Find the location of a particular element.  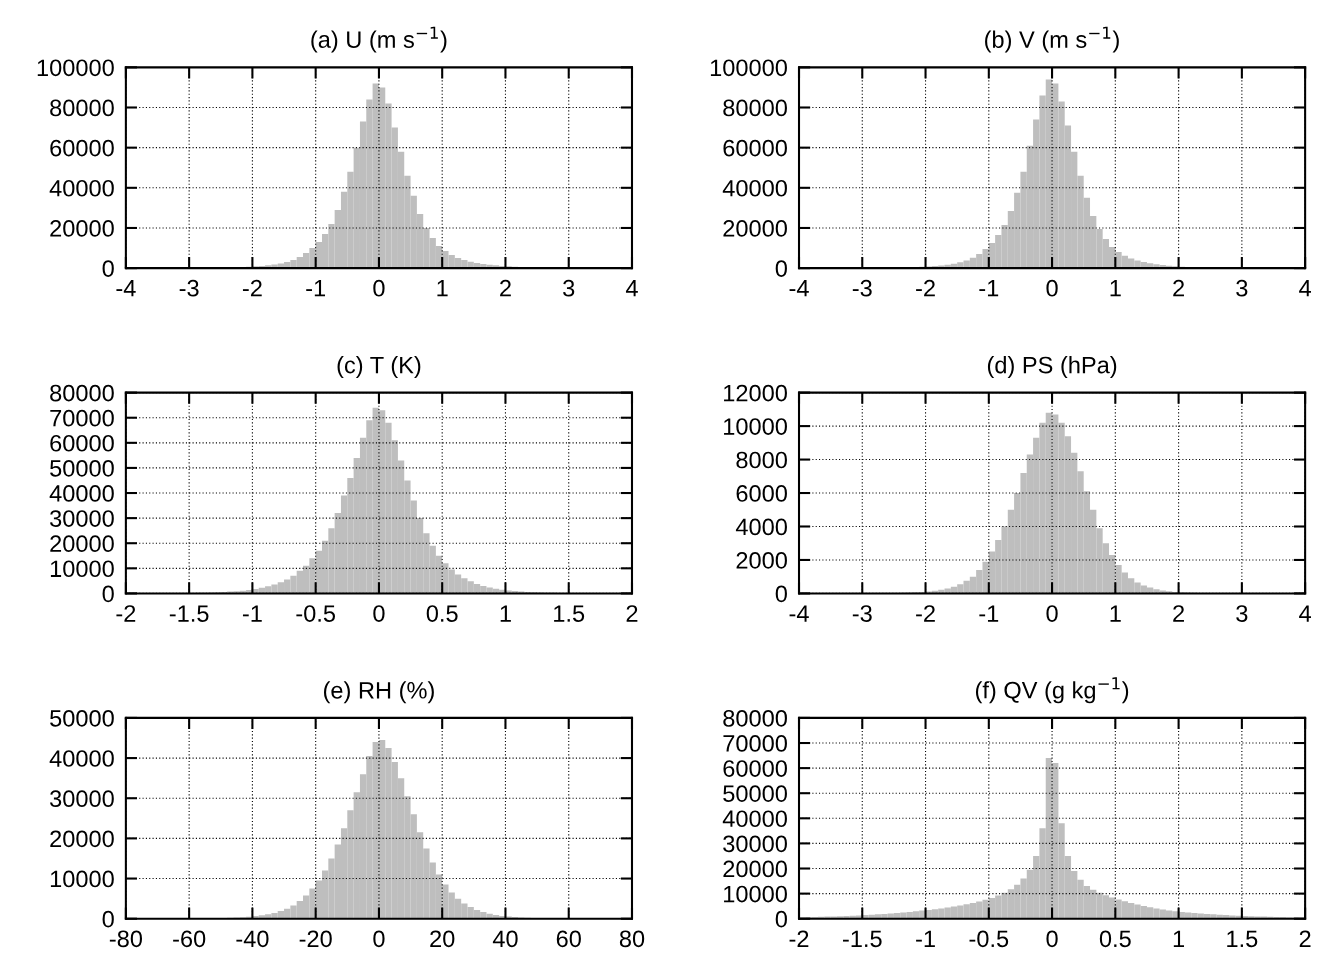

chart-title: (c) T (K) is located at coordinates (379, 367).